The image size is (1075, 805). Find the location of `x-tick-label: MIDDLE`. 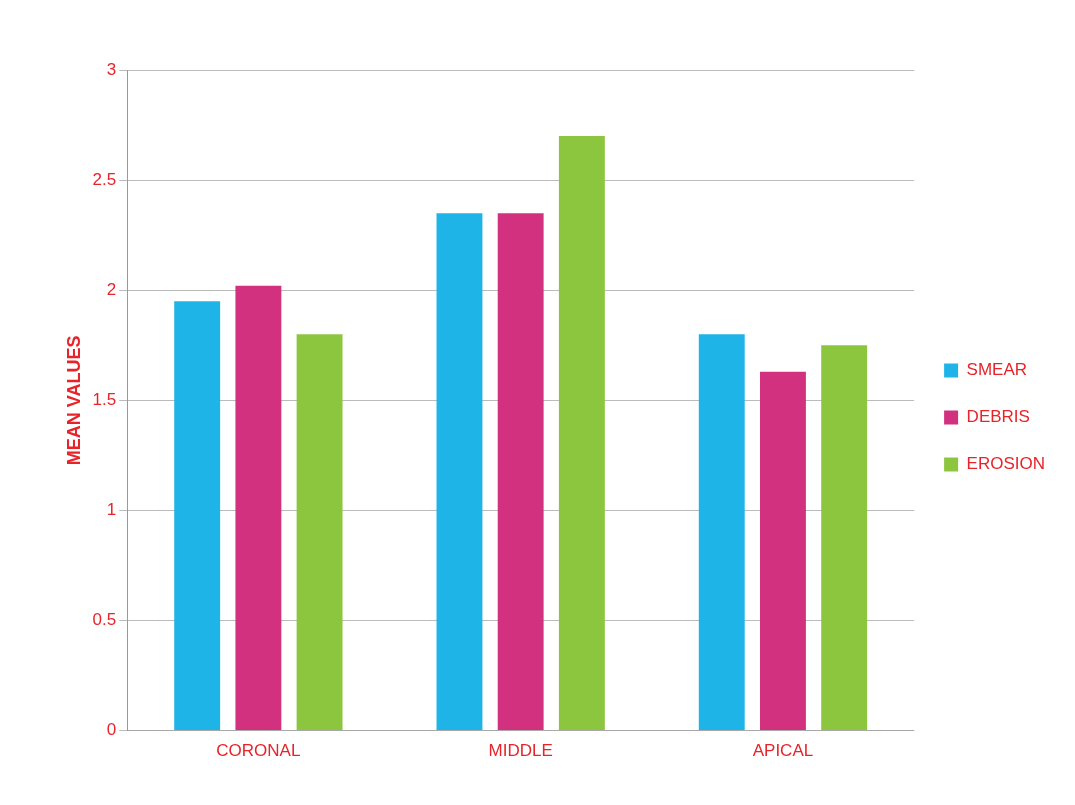

x-tick-label: MIDDLE is located at coordinates (520, 751).